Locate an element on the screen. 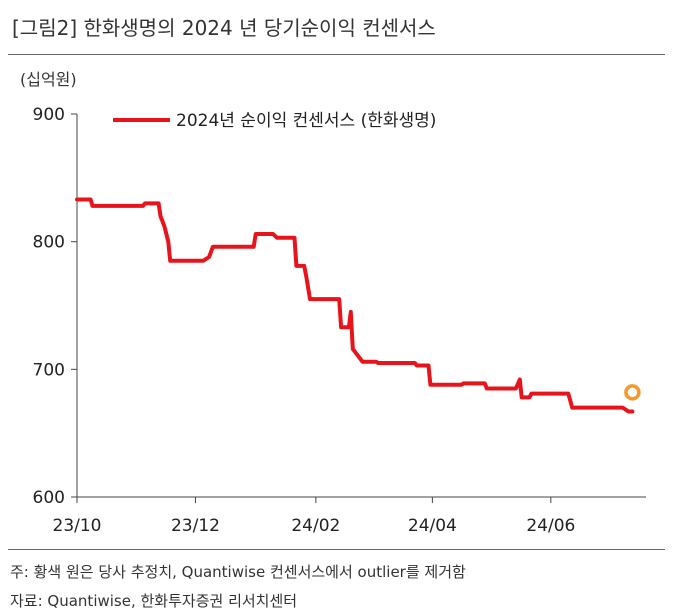 The width and height of the screenshot is (675, 616). y-tick-label: 600 is located at coordinates (49, 498).